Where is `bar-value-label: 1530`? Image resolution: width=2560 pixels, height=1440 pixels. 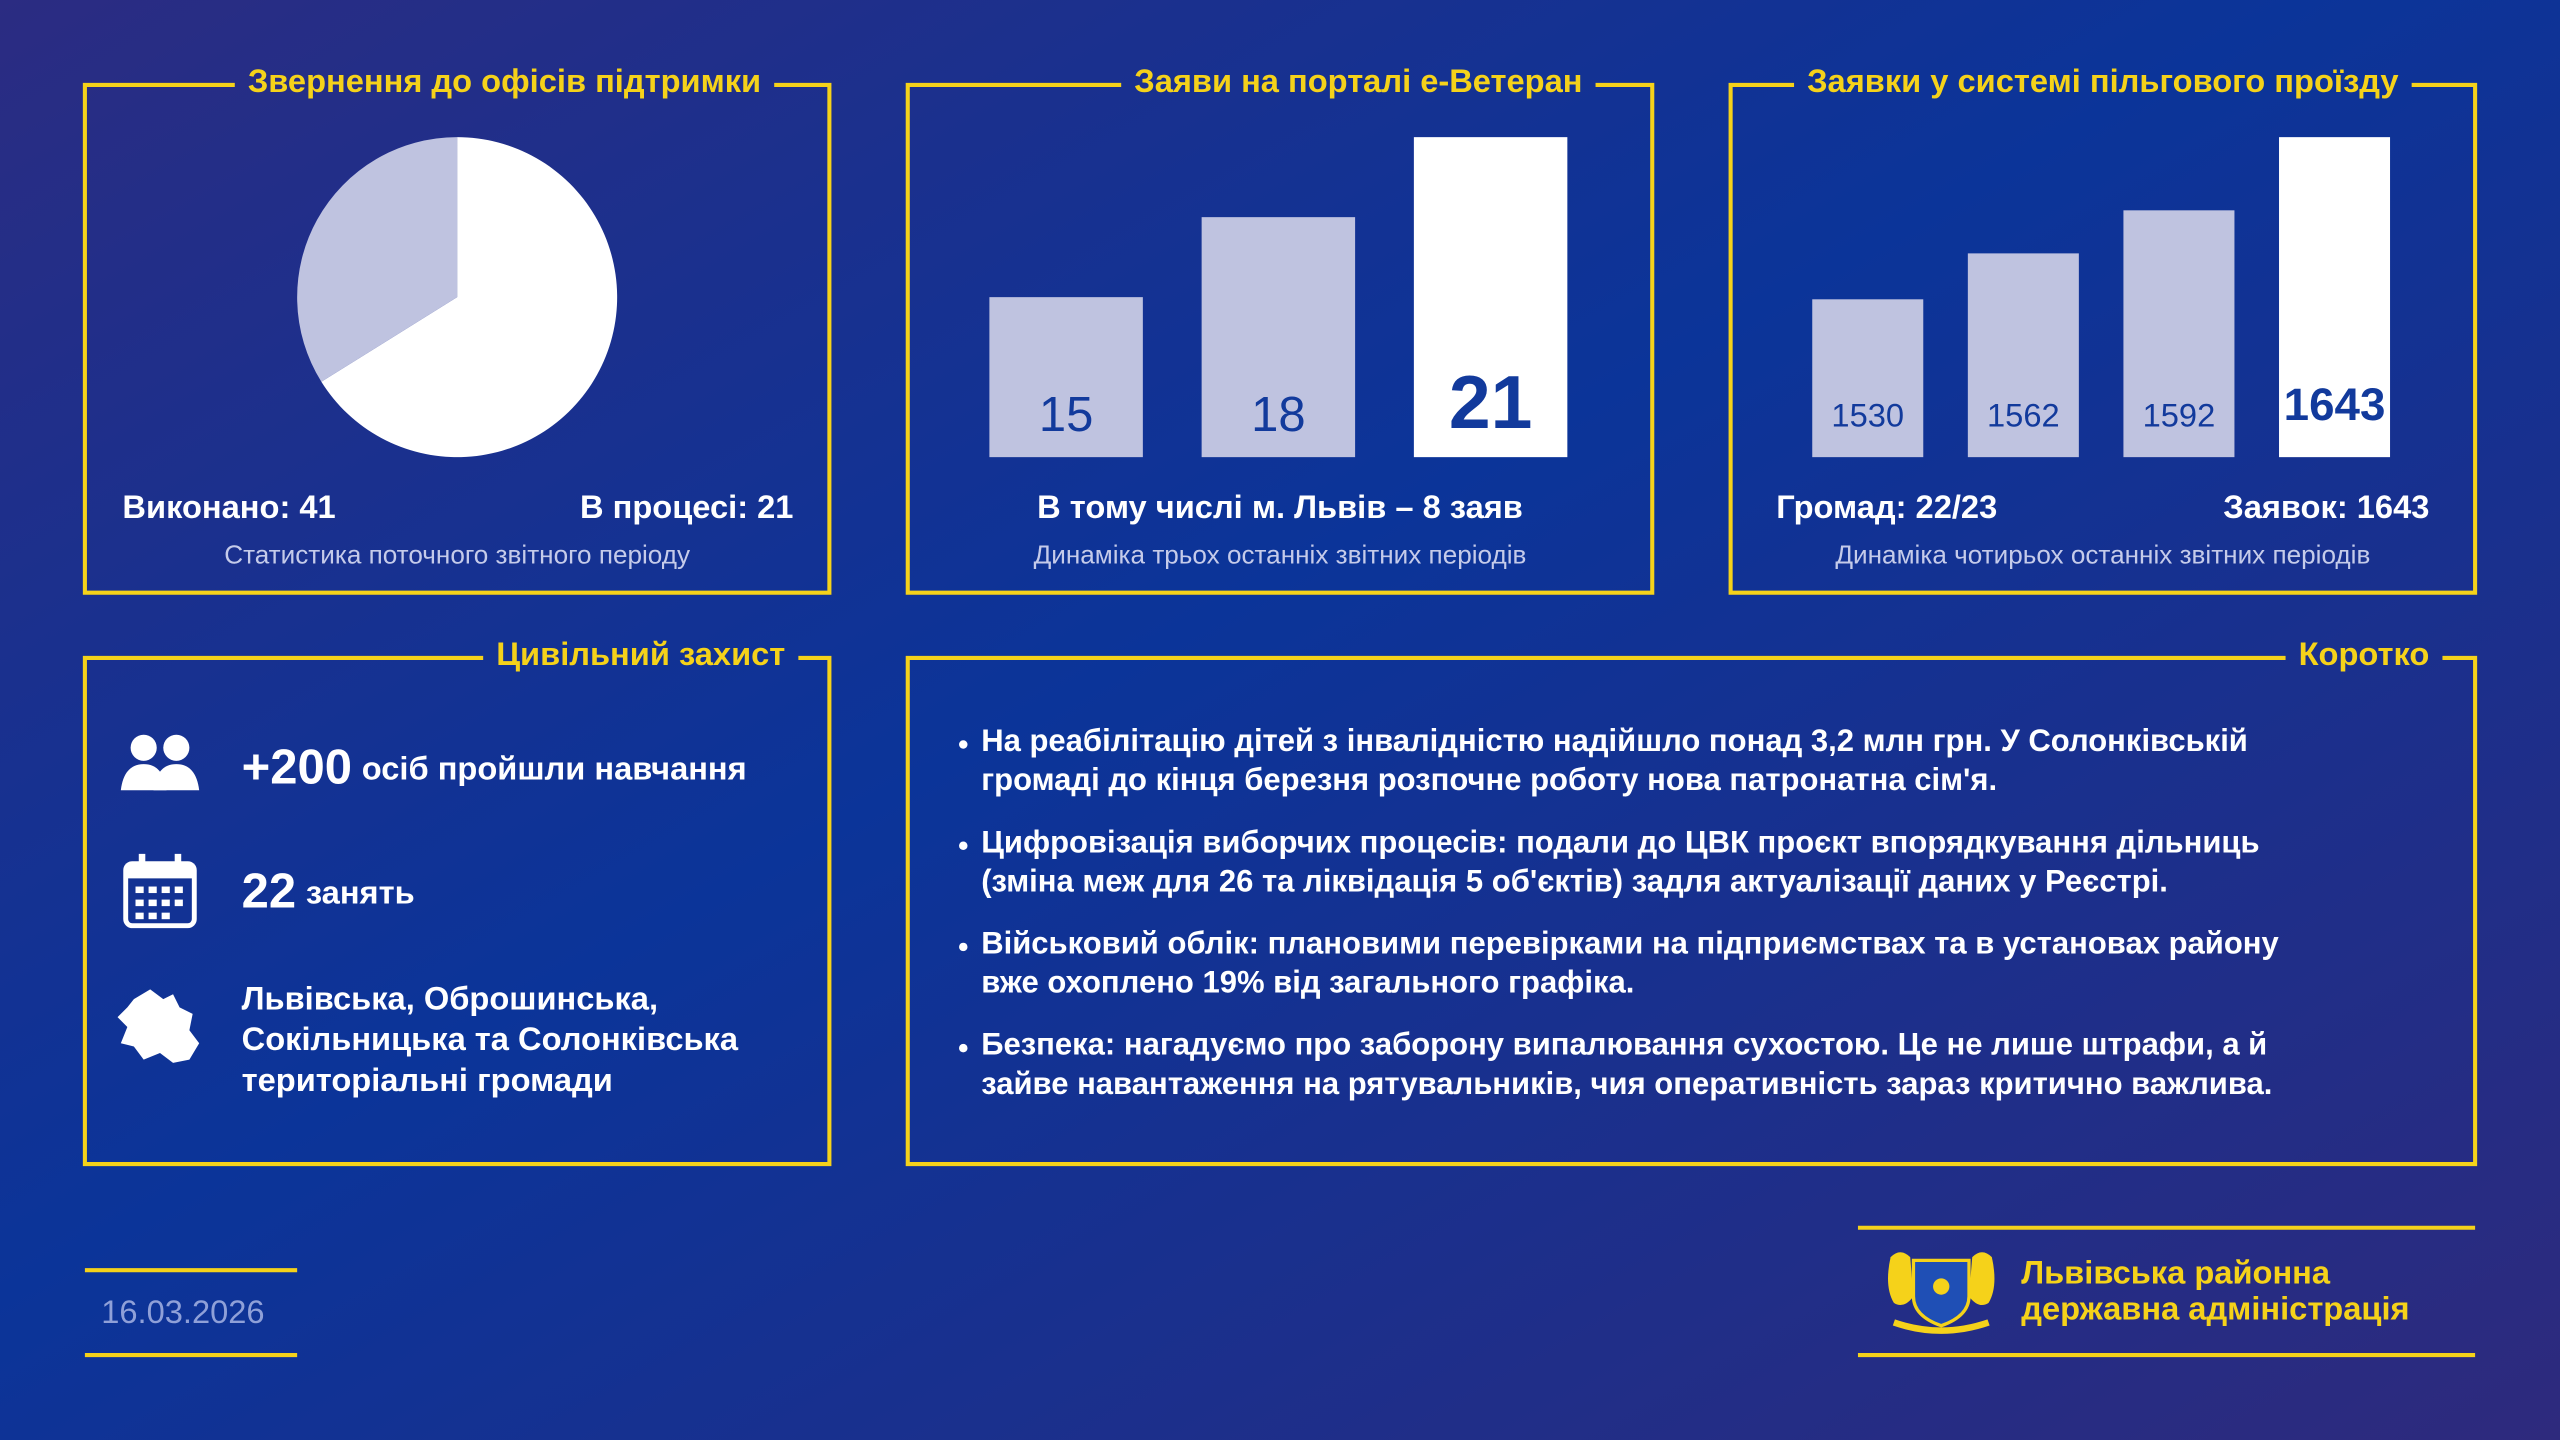 bar-value-label: 1530 is located at coordinates (1867, 415).